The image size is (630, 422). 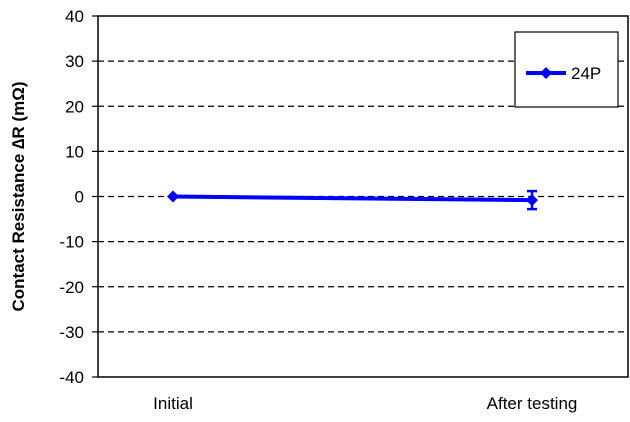 What do you see at coordinates (71, 287) in the screenshot?
I see `y-tick-label: -20` at bounding box center [71, 287].